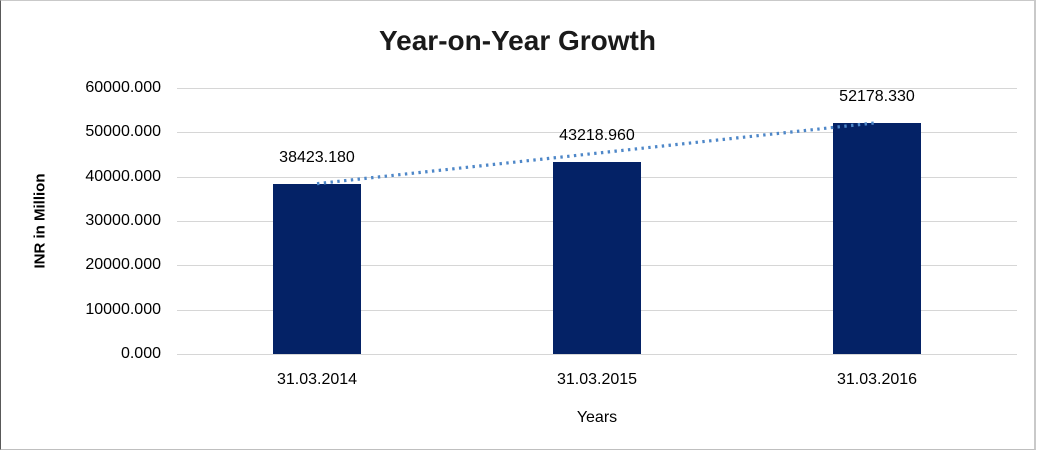 The height and width of the screenshot is (456, 1042). Describe the element at coordinates (597, 153) in the screenshot. I see `trendline` at that location.